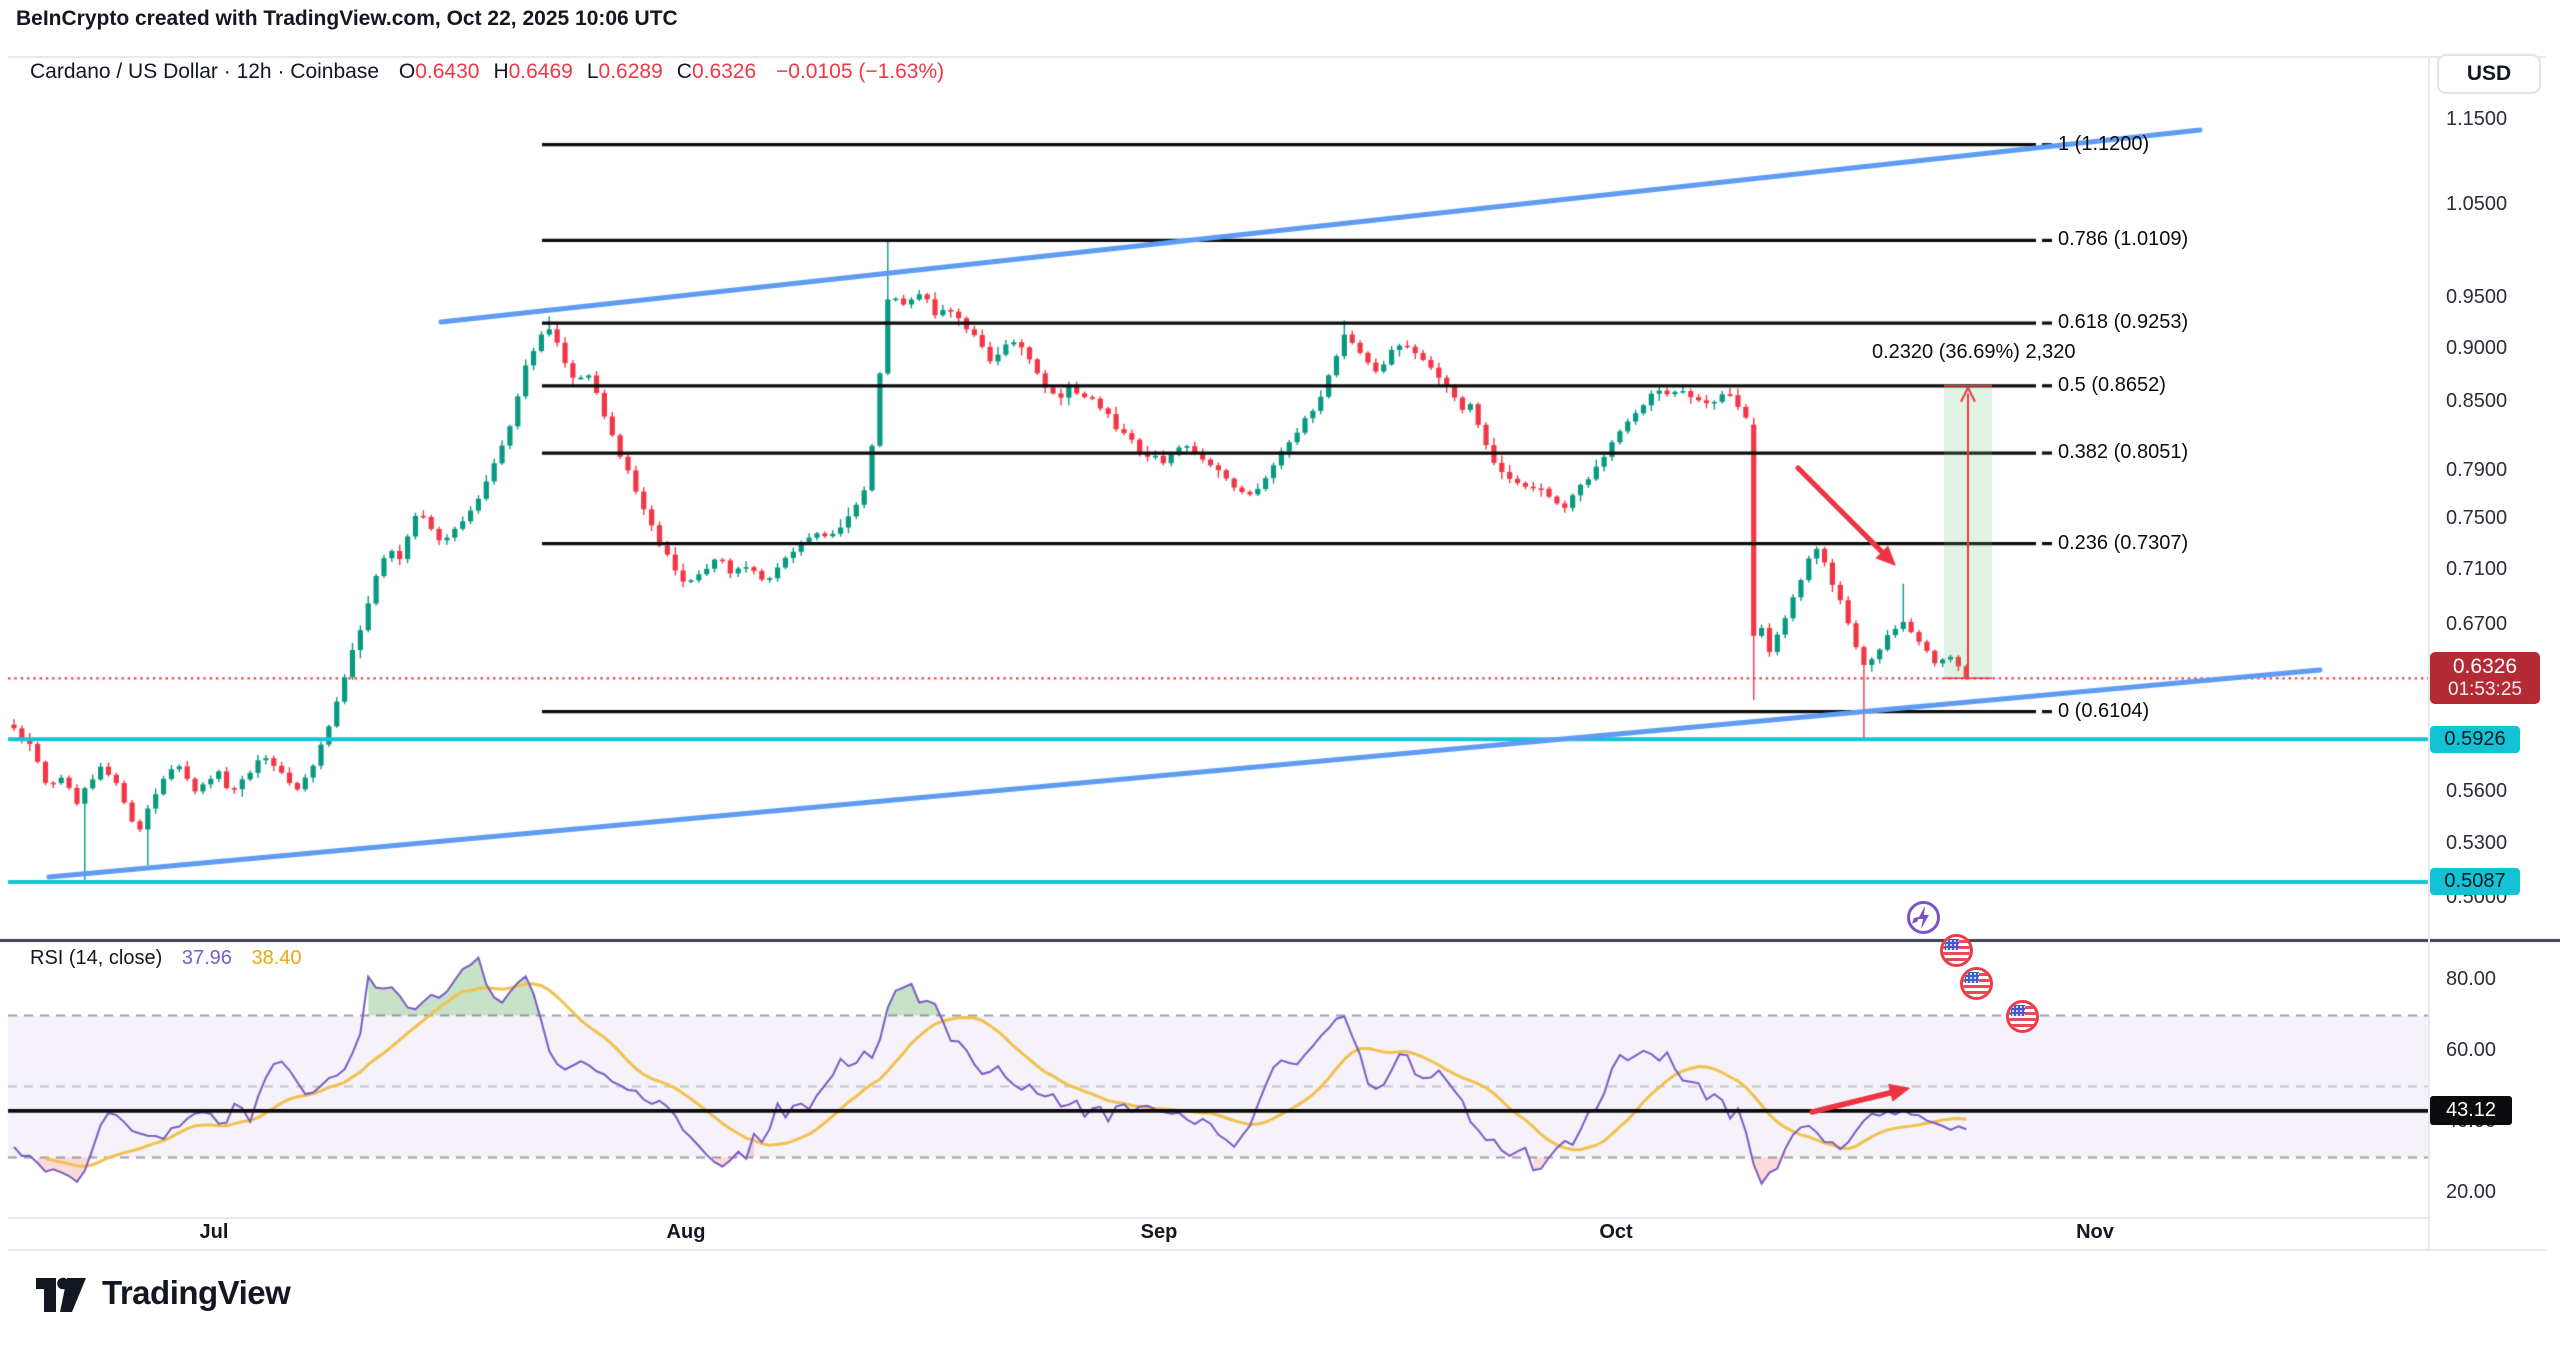  I want to click on ohlc-values: O0.6430 H0.6469 L0.6289 C0.6326, so click(570, 71).